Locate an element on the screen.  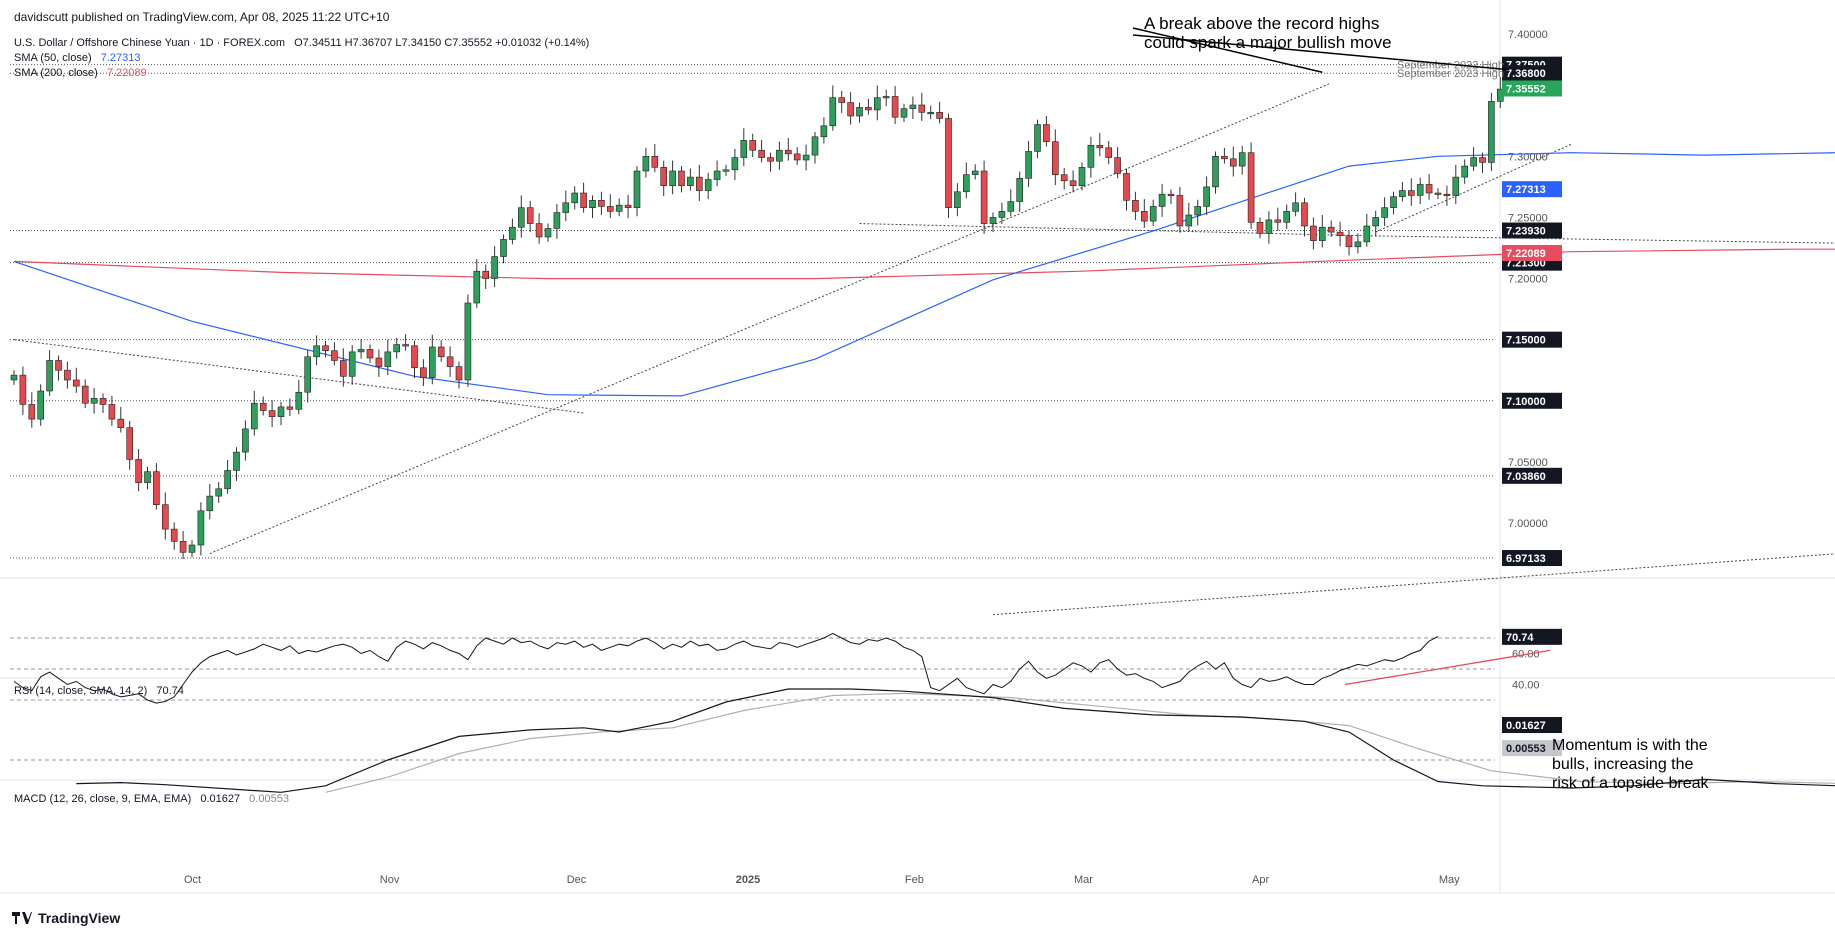
price-tick-label: 7.40000 is located at coordinates (1528, 35).